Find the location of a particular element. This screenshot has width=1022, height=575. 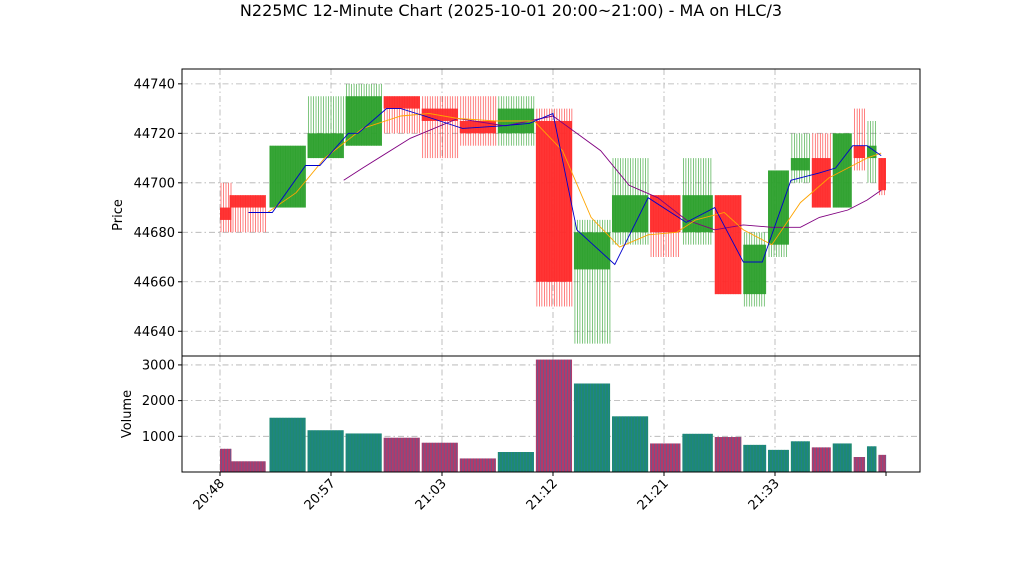

ma-long-line is located at coordinates (612, 173).